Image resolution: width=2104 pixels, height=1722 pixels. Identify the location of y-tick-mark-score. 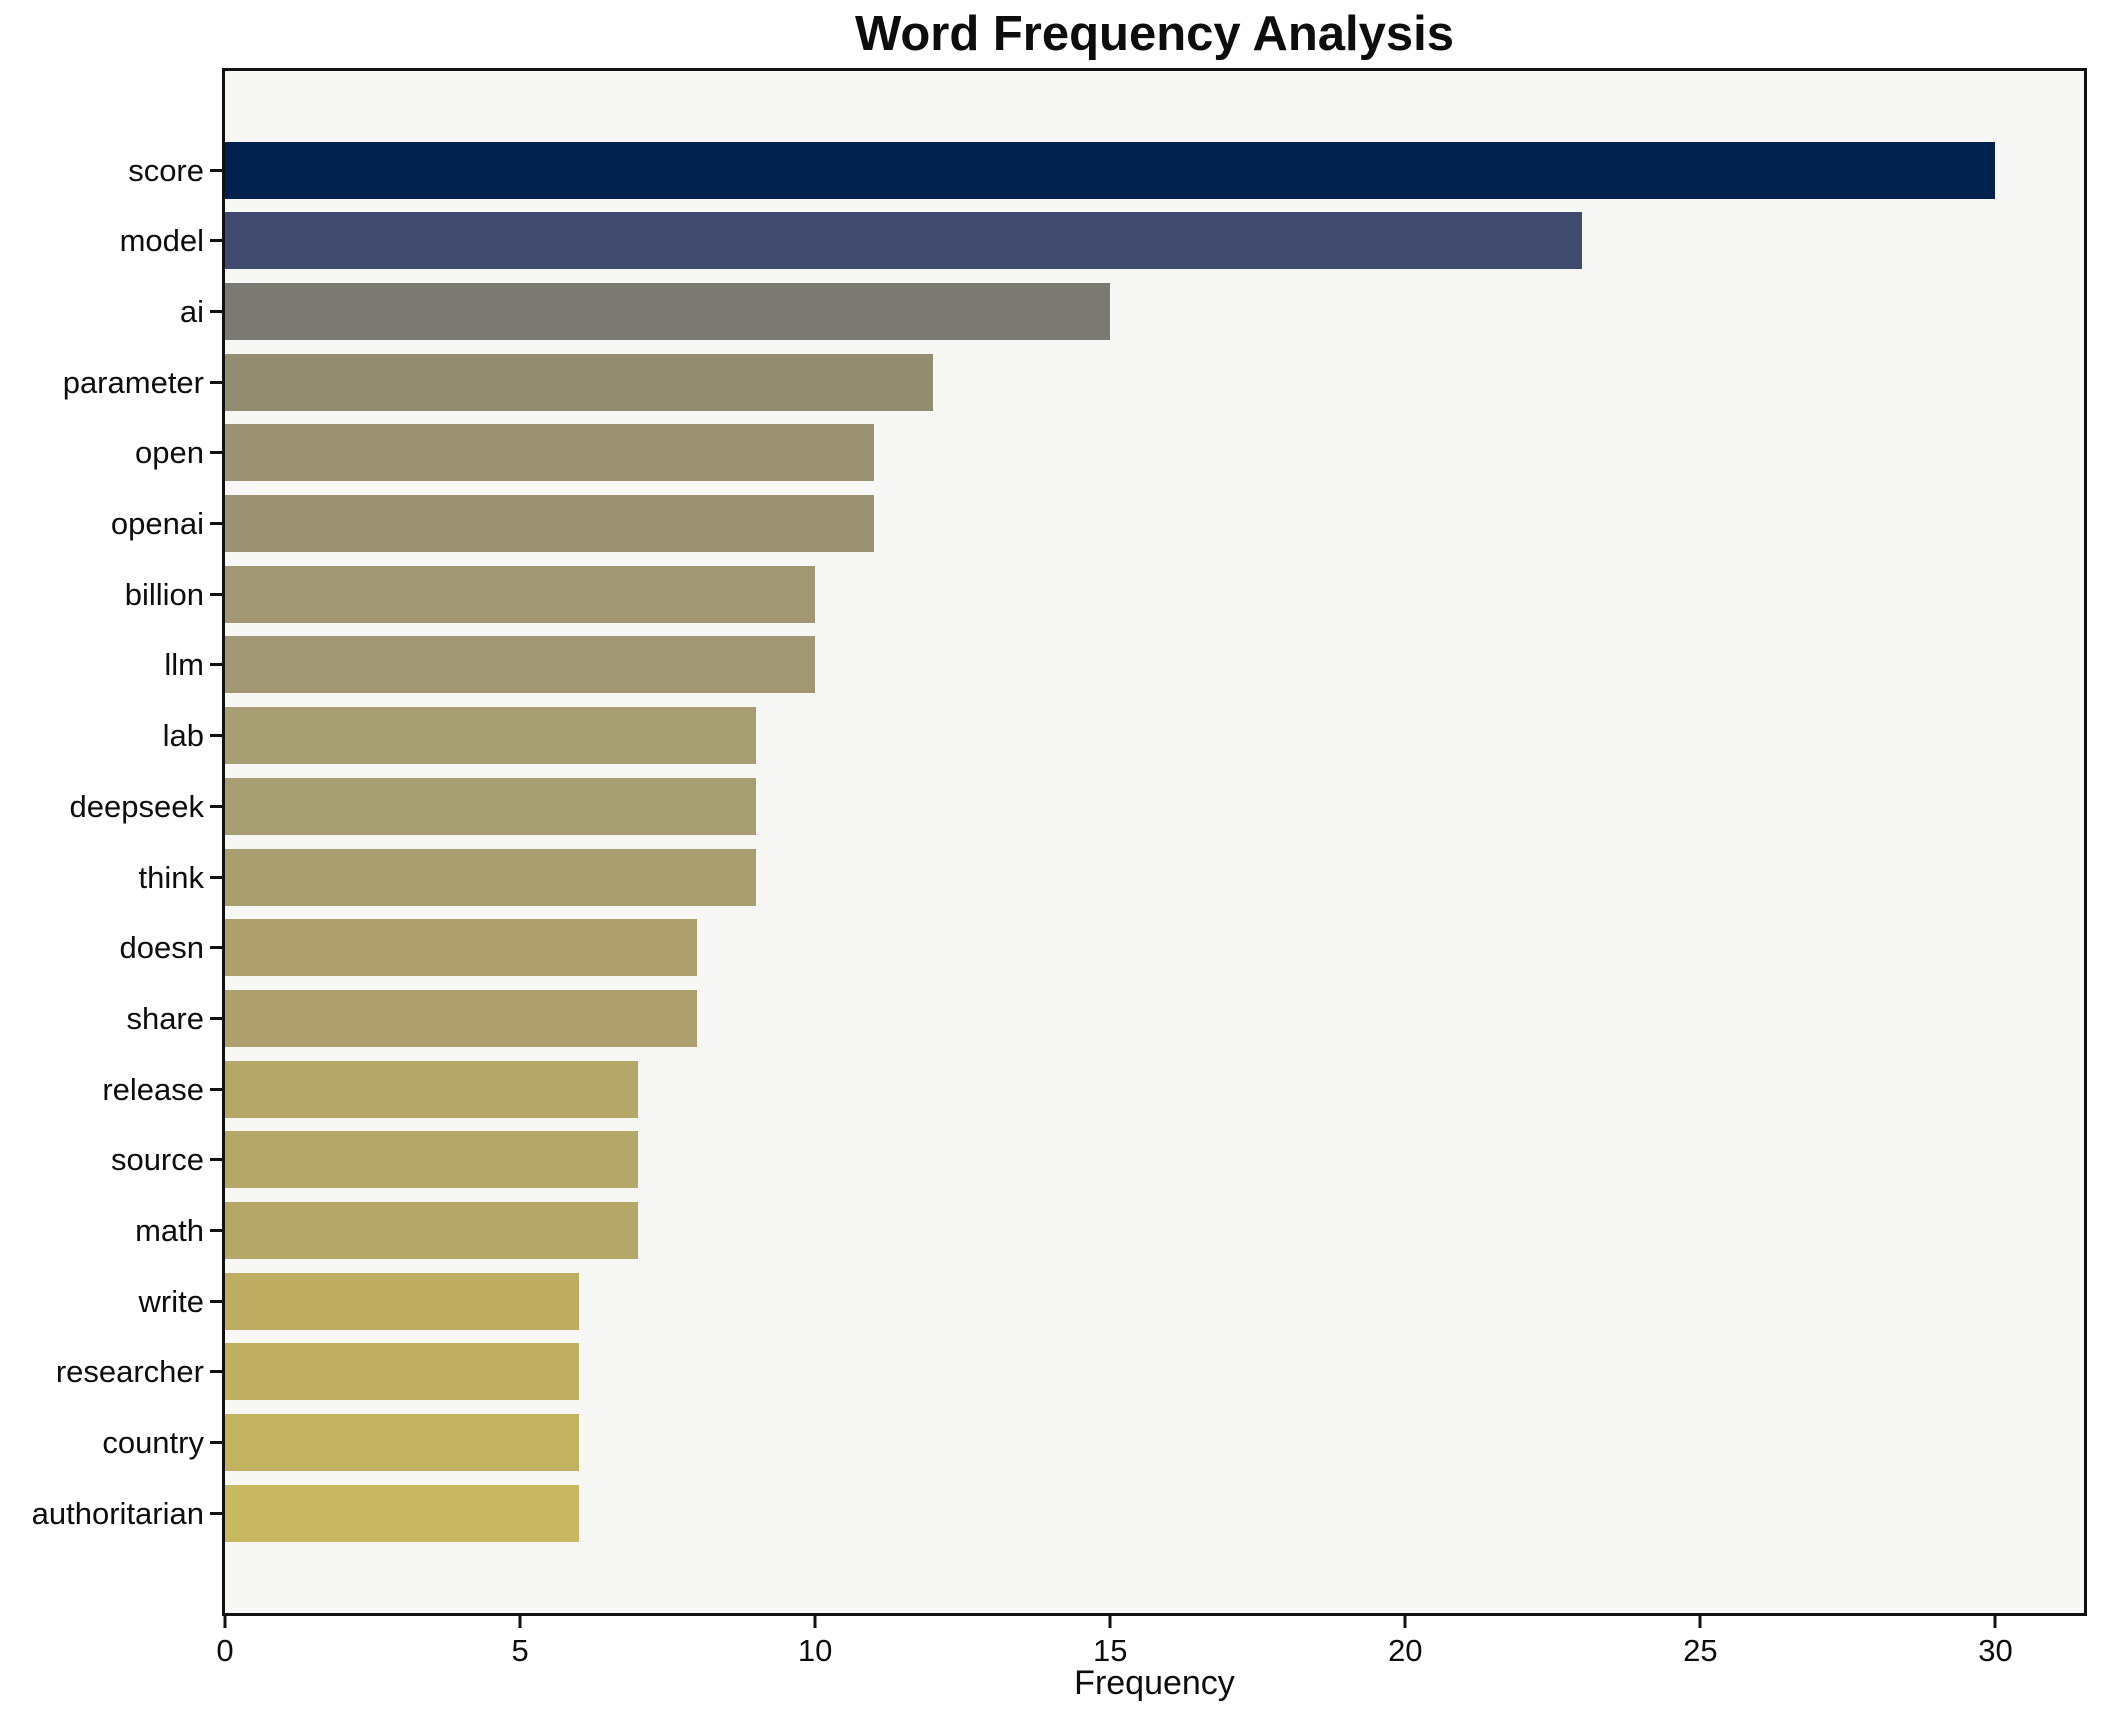
(216, 170).